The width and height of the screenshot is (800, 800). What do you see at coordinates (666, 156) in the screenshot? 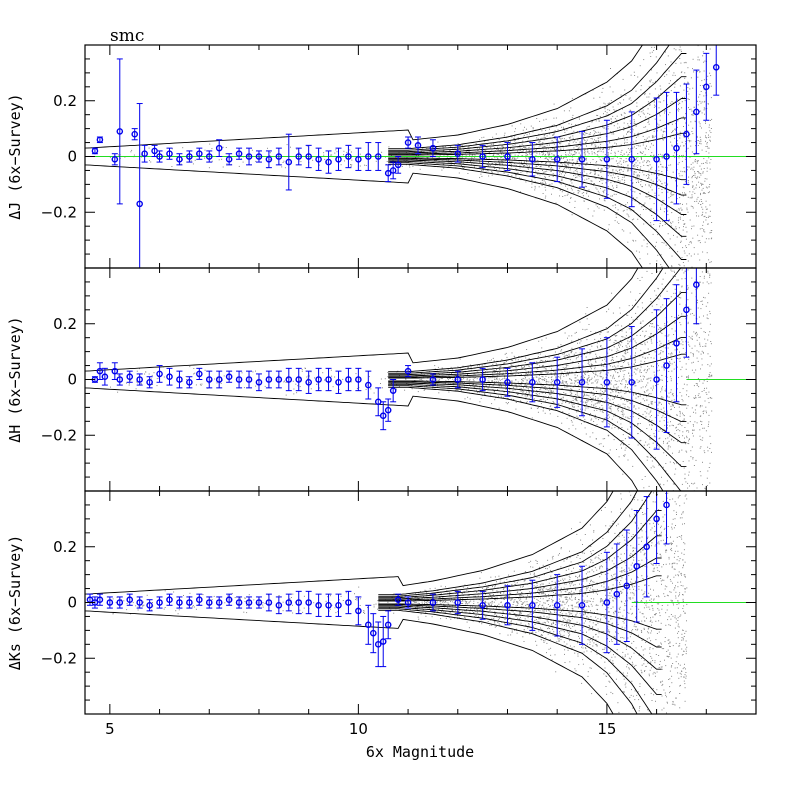
I see `data-point` at bounding box center [666, 156].